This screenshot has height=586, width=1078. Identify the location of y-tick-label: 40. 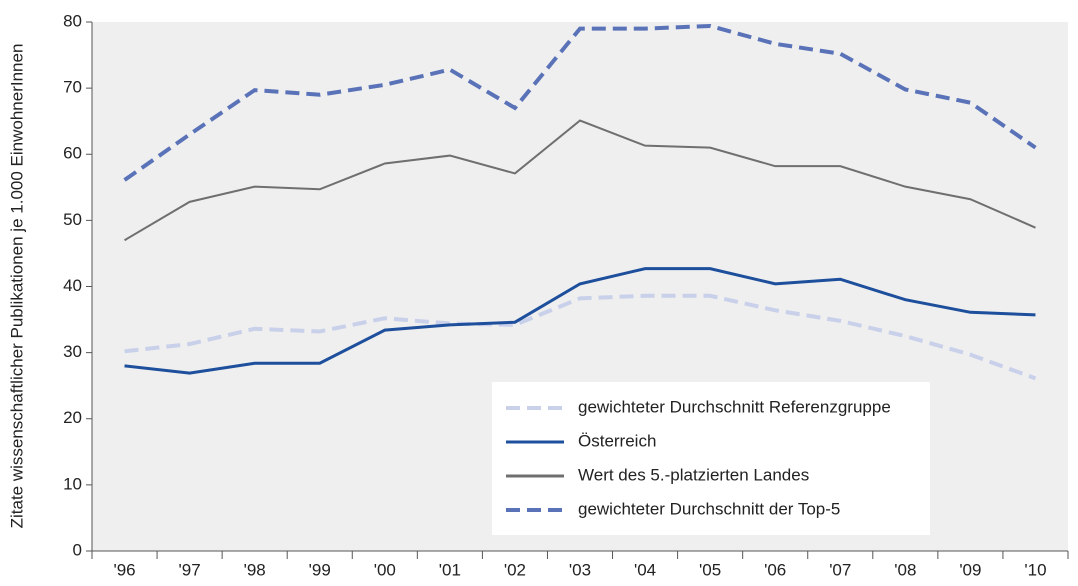
(72, 285).